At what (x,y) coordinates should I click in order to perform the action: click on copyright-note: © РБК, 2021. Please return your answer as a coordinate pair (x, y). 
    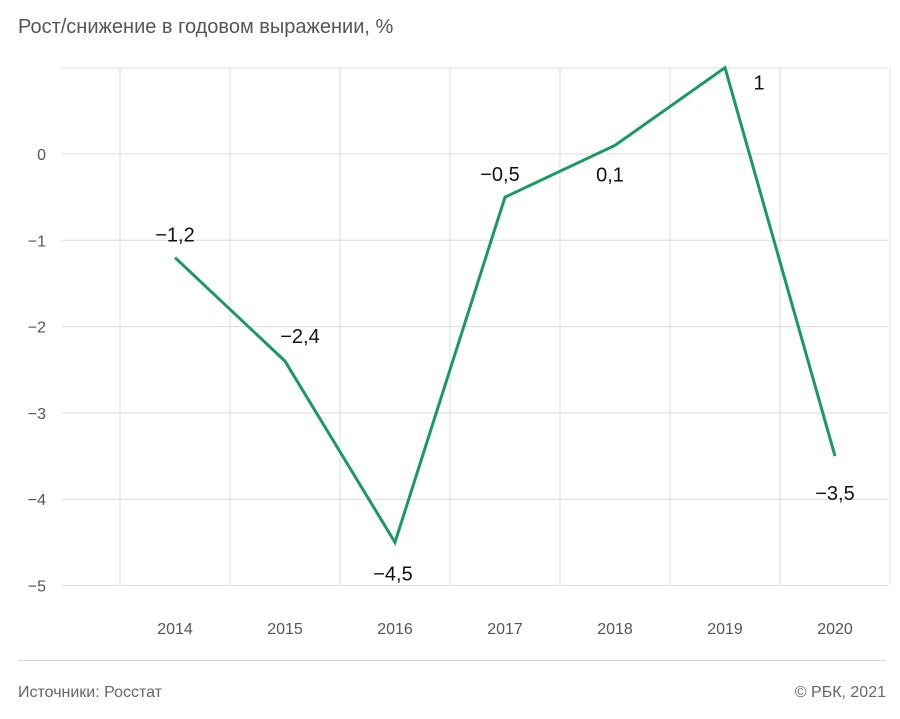
    Looking at the image, I should click on (840, 692).